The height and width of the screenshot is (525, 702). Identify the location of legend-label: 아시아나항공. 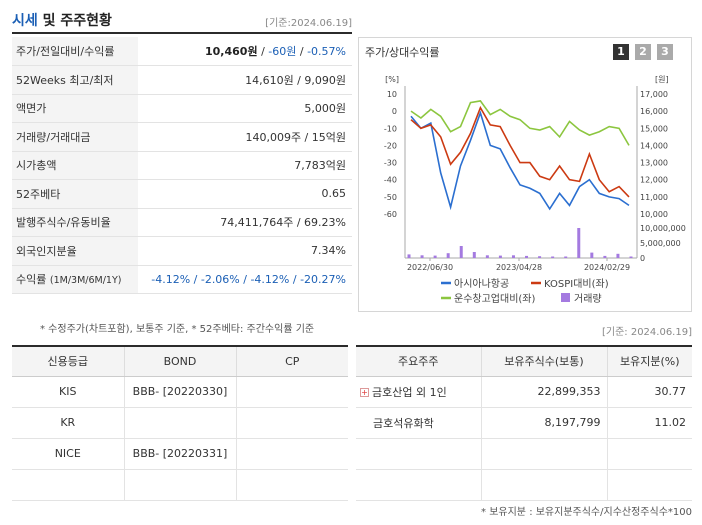
(481, 284).